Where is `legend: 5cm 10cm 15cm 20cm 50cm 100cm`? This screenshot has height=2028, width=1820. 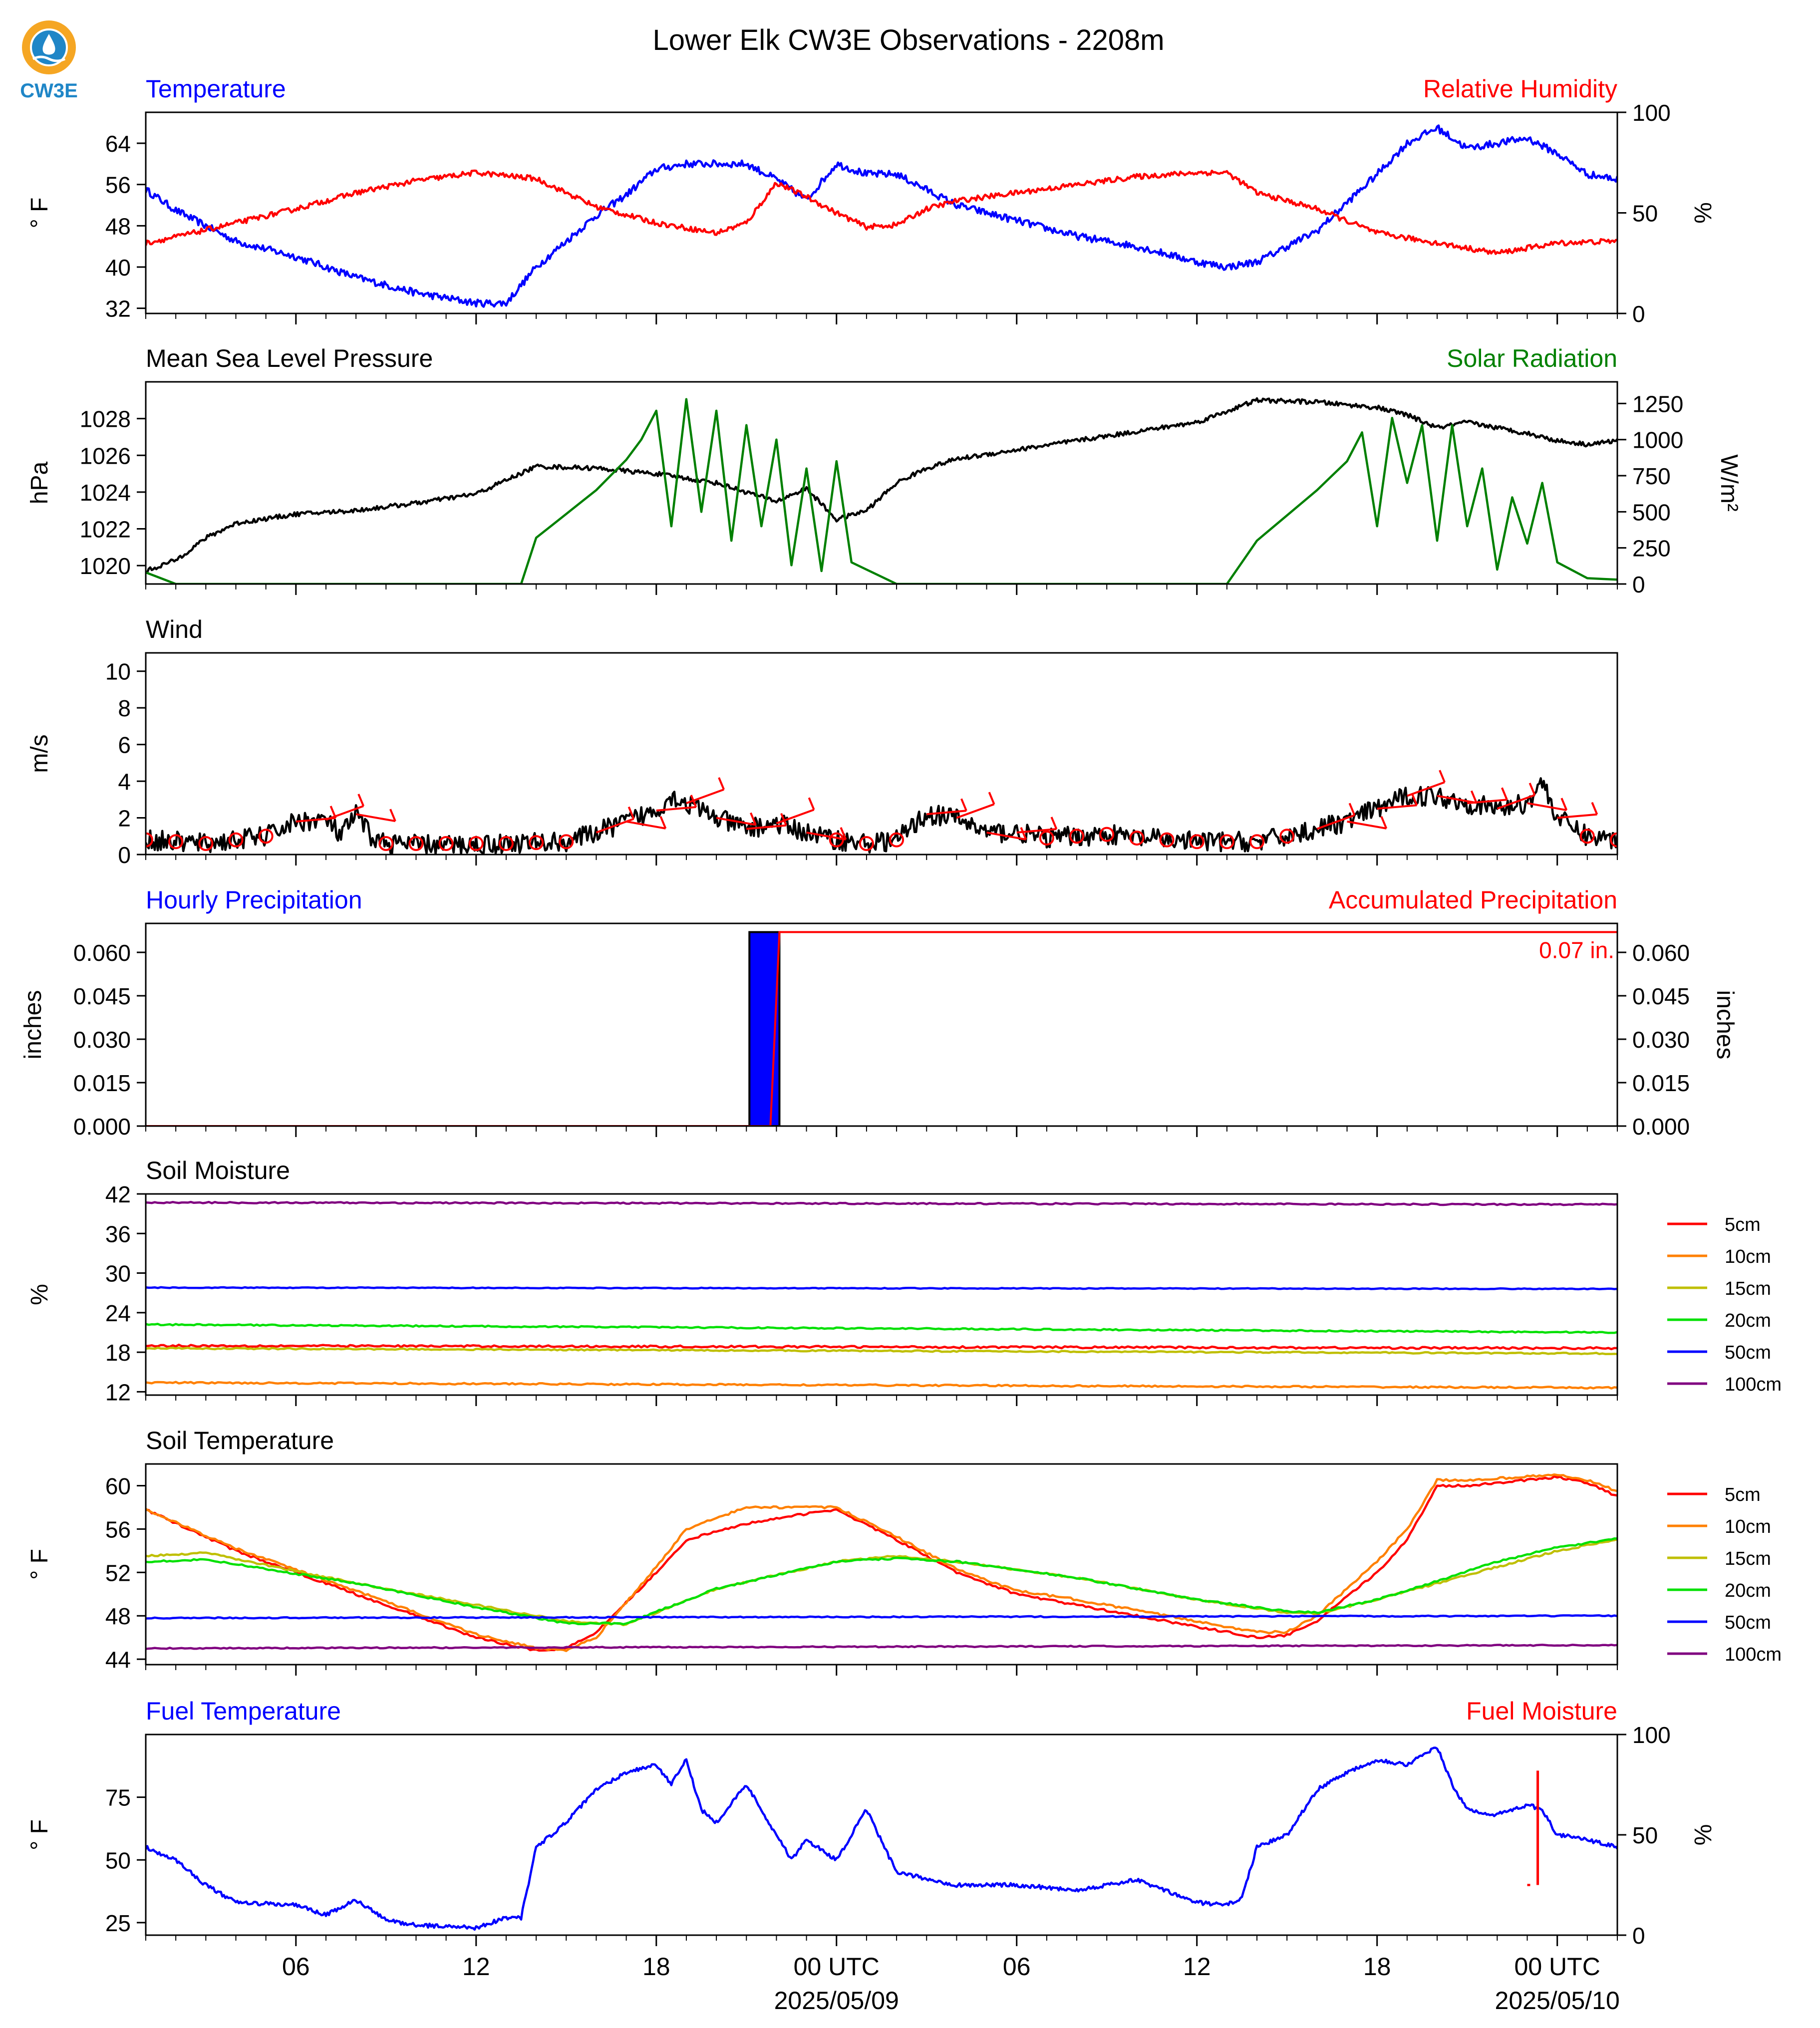 legend: 5cm 10cm 15cm 20cm 50cm 100cm is located at coordinates (1724, 1574).